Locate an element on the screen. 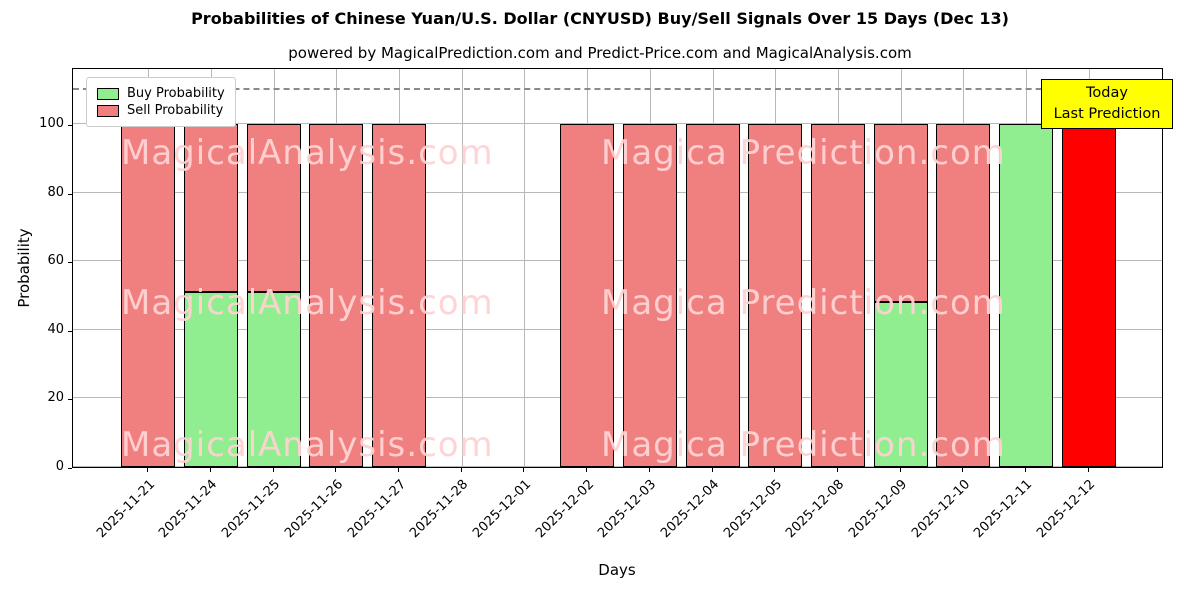 The width and height of the screenshot is (1200, 600). x-tick-label: 2025-12-02 is located at coordinates (564, 509).